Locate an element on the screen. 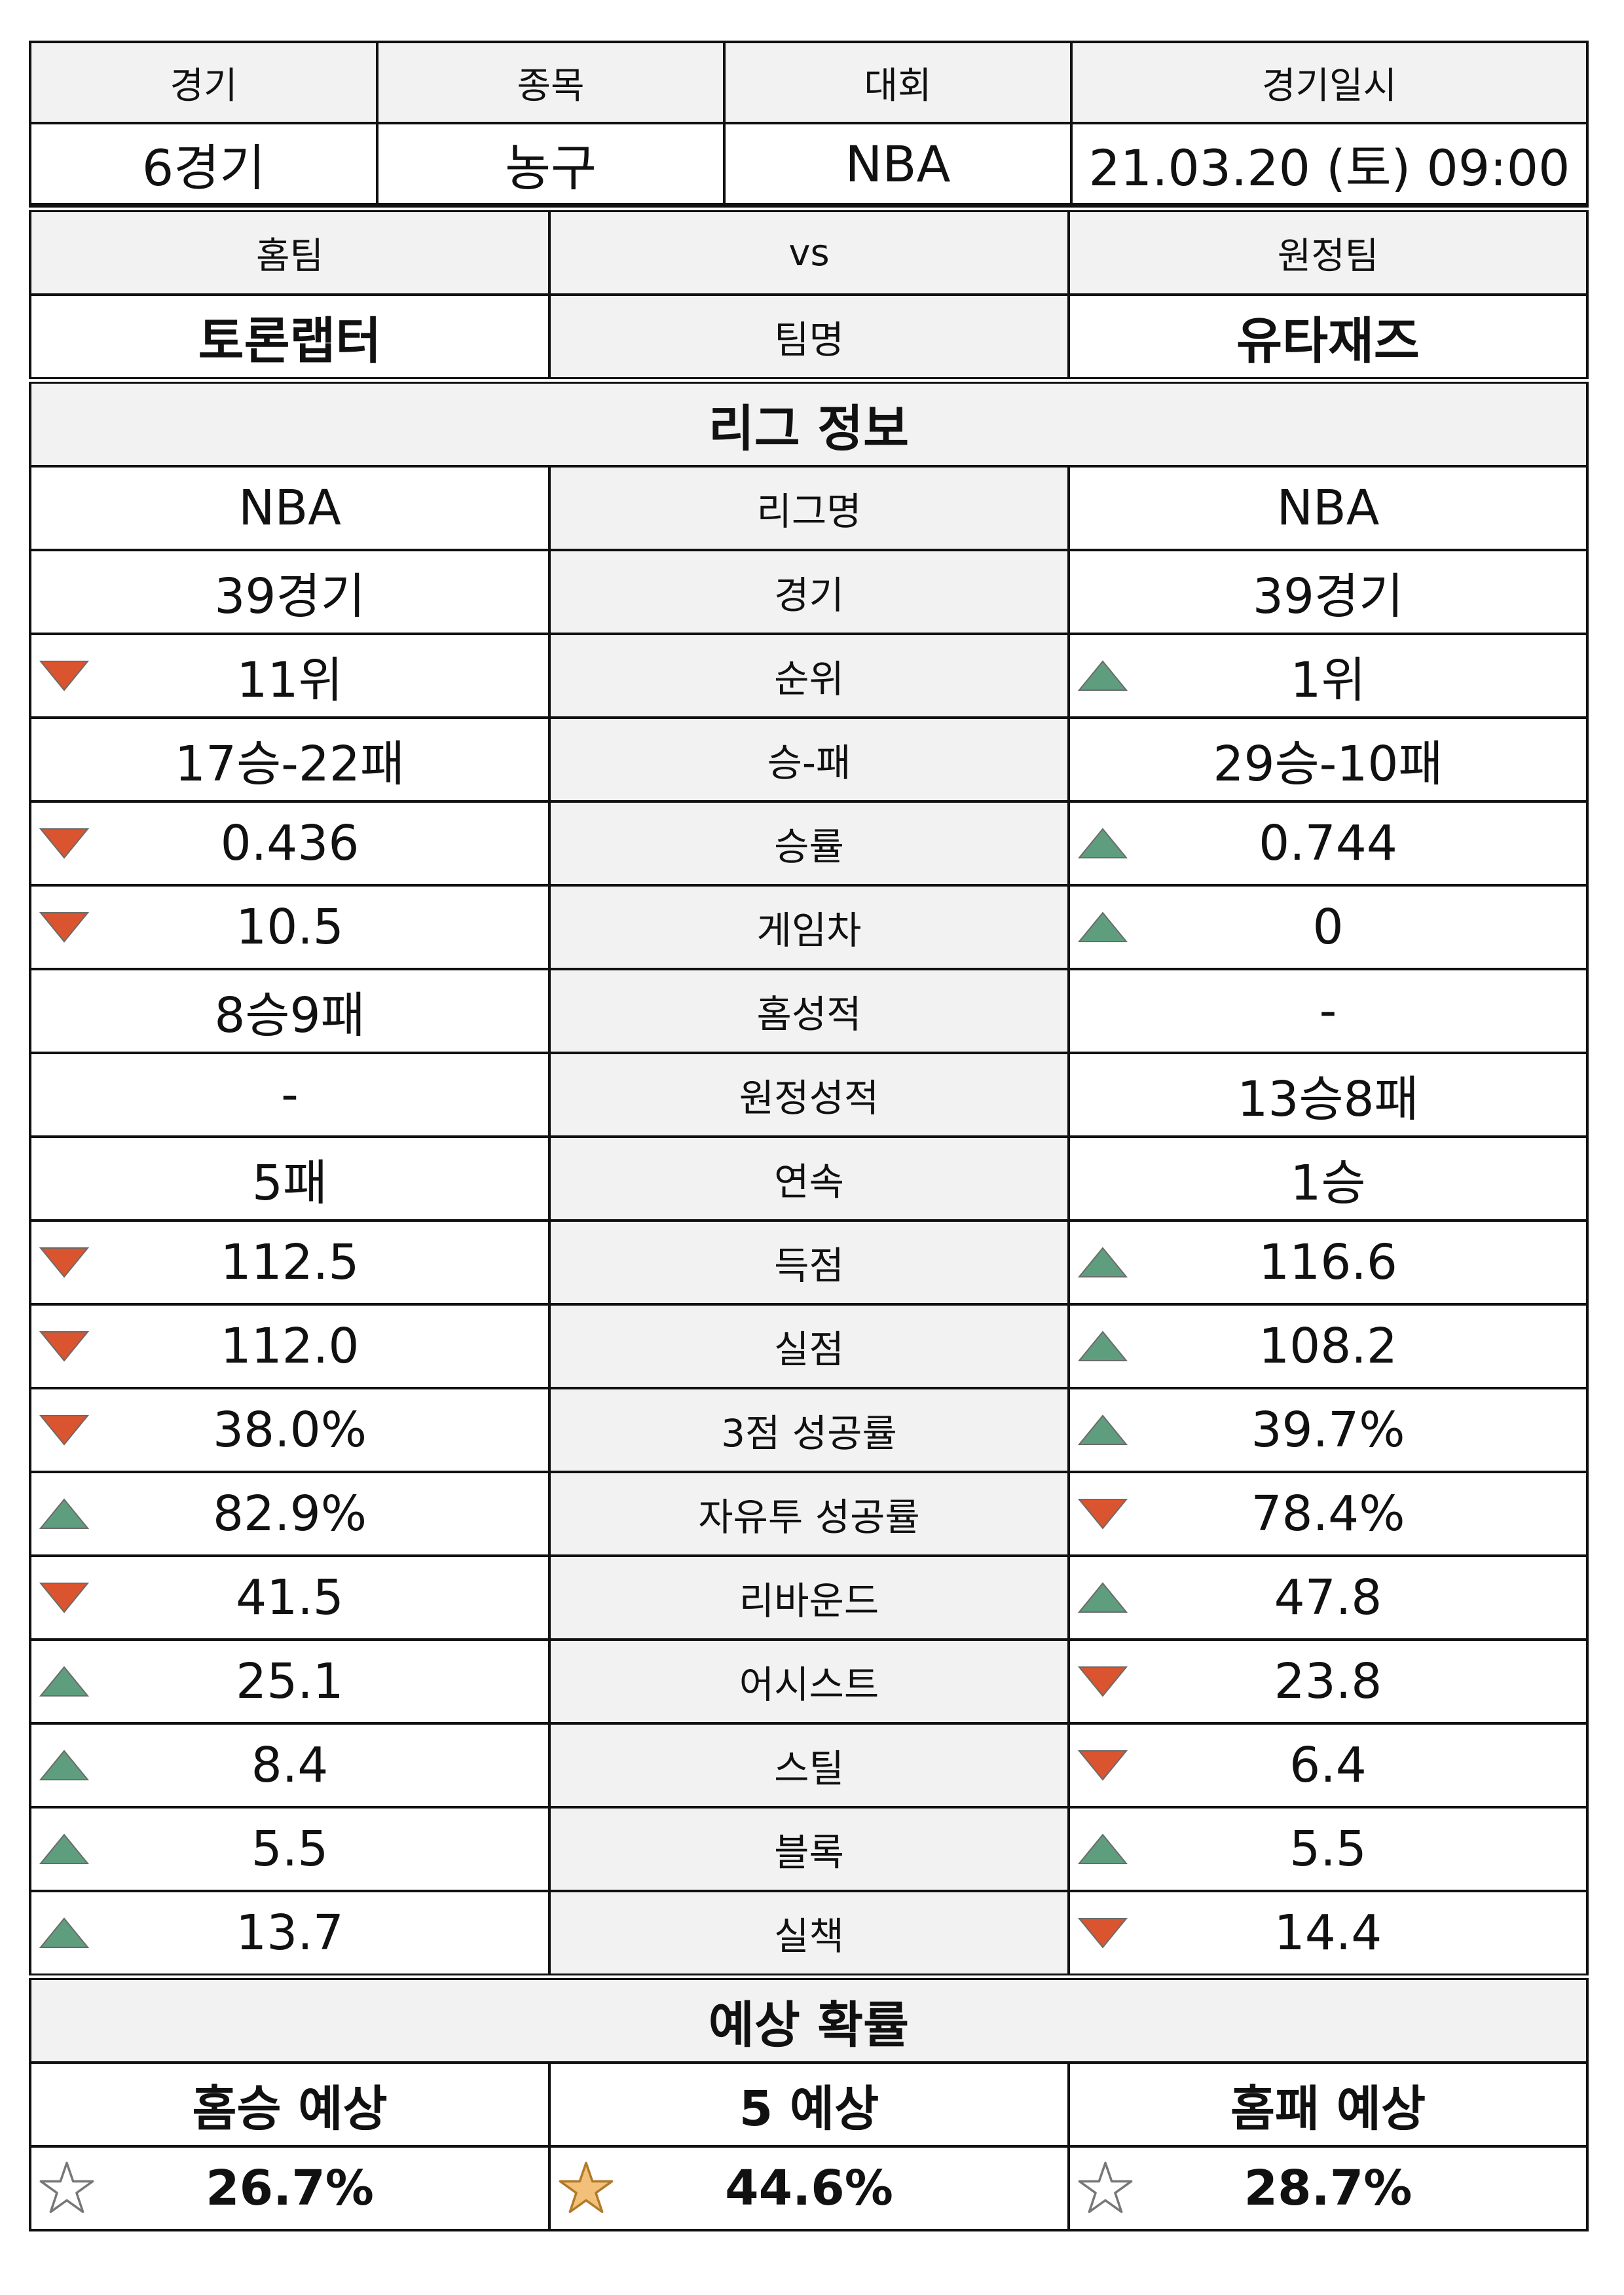 The image size is (1624, 2295). away-stat-value: 0 is located at coordinates (1328, 927).